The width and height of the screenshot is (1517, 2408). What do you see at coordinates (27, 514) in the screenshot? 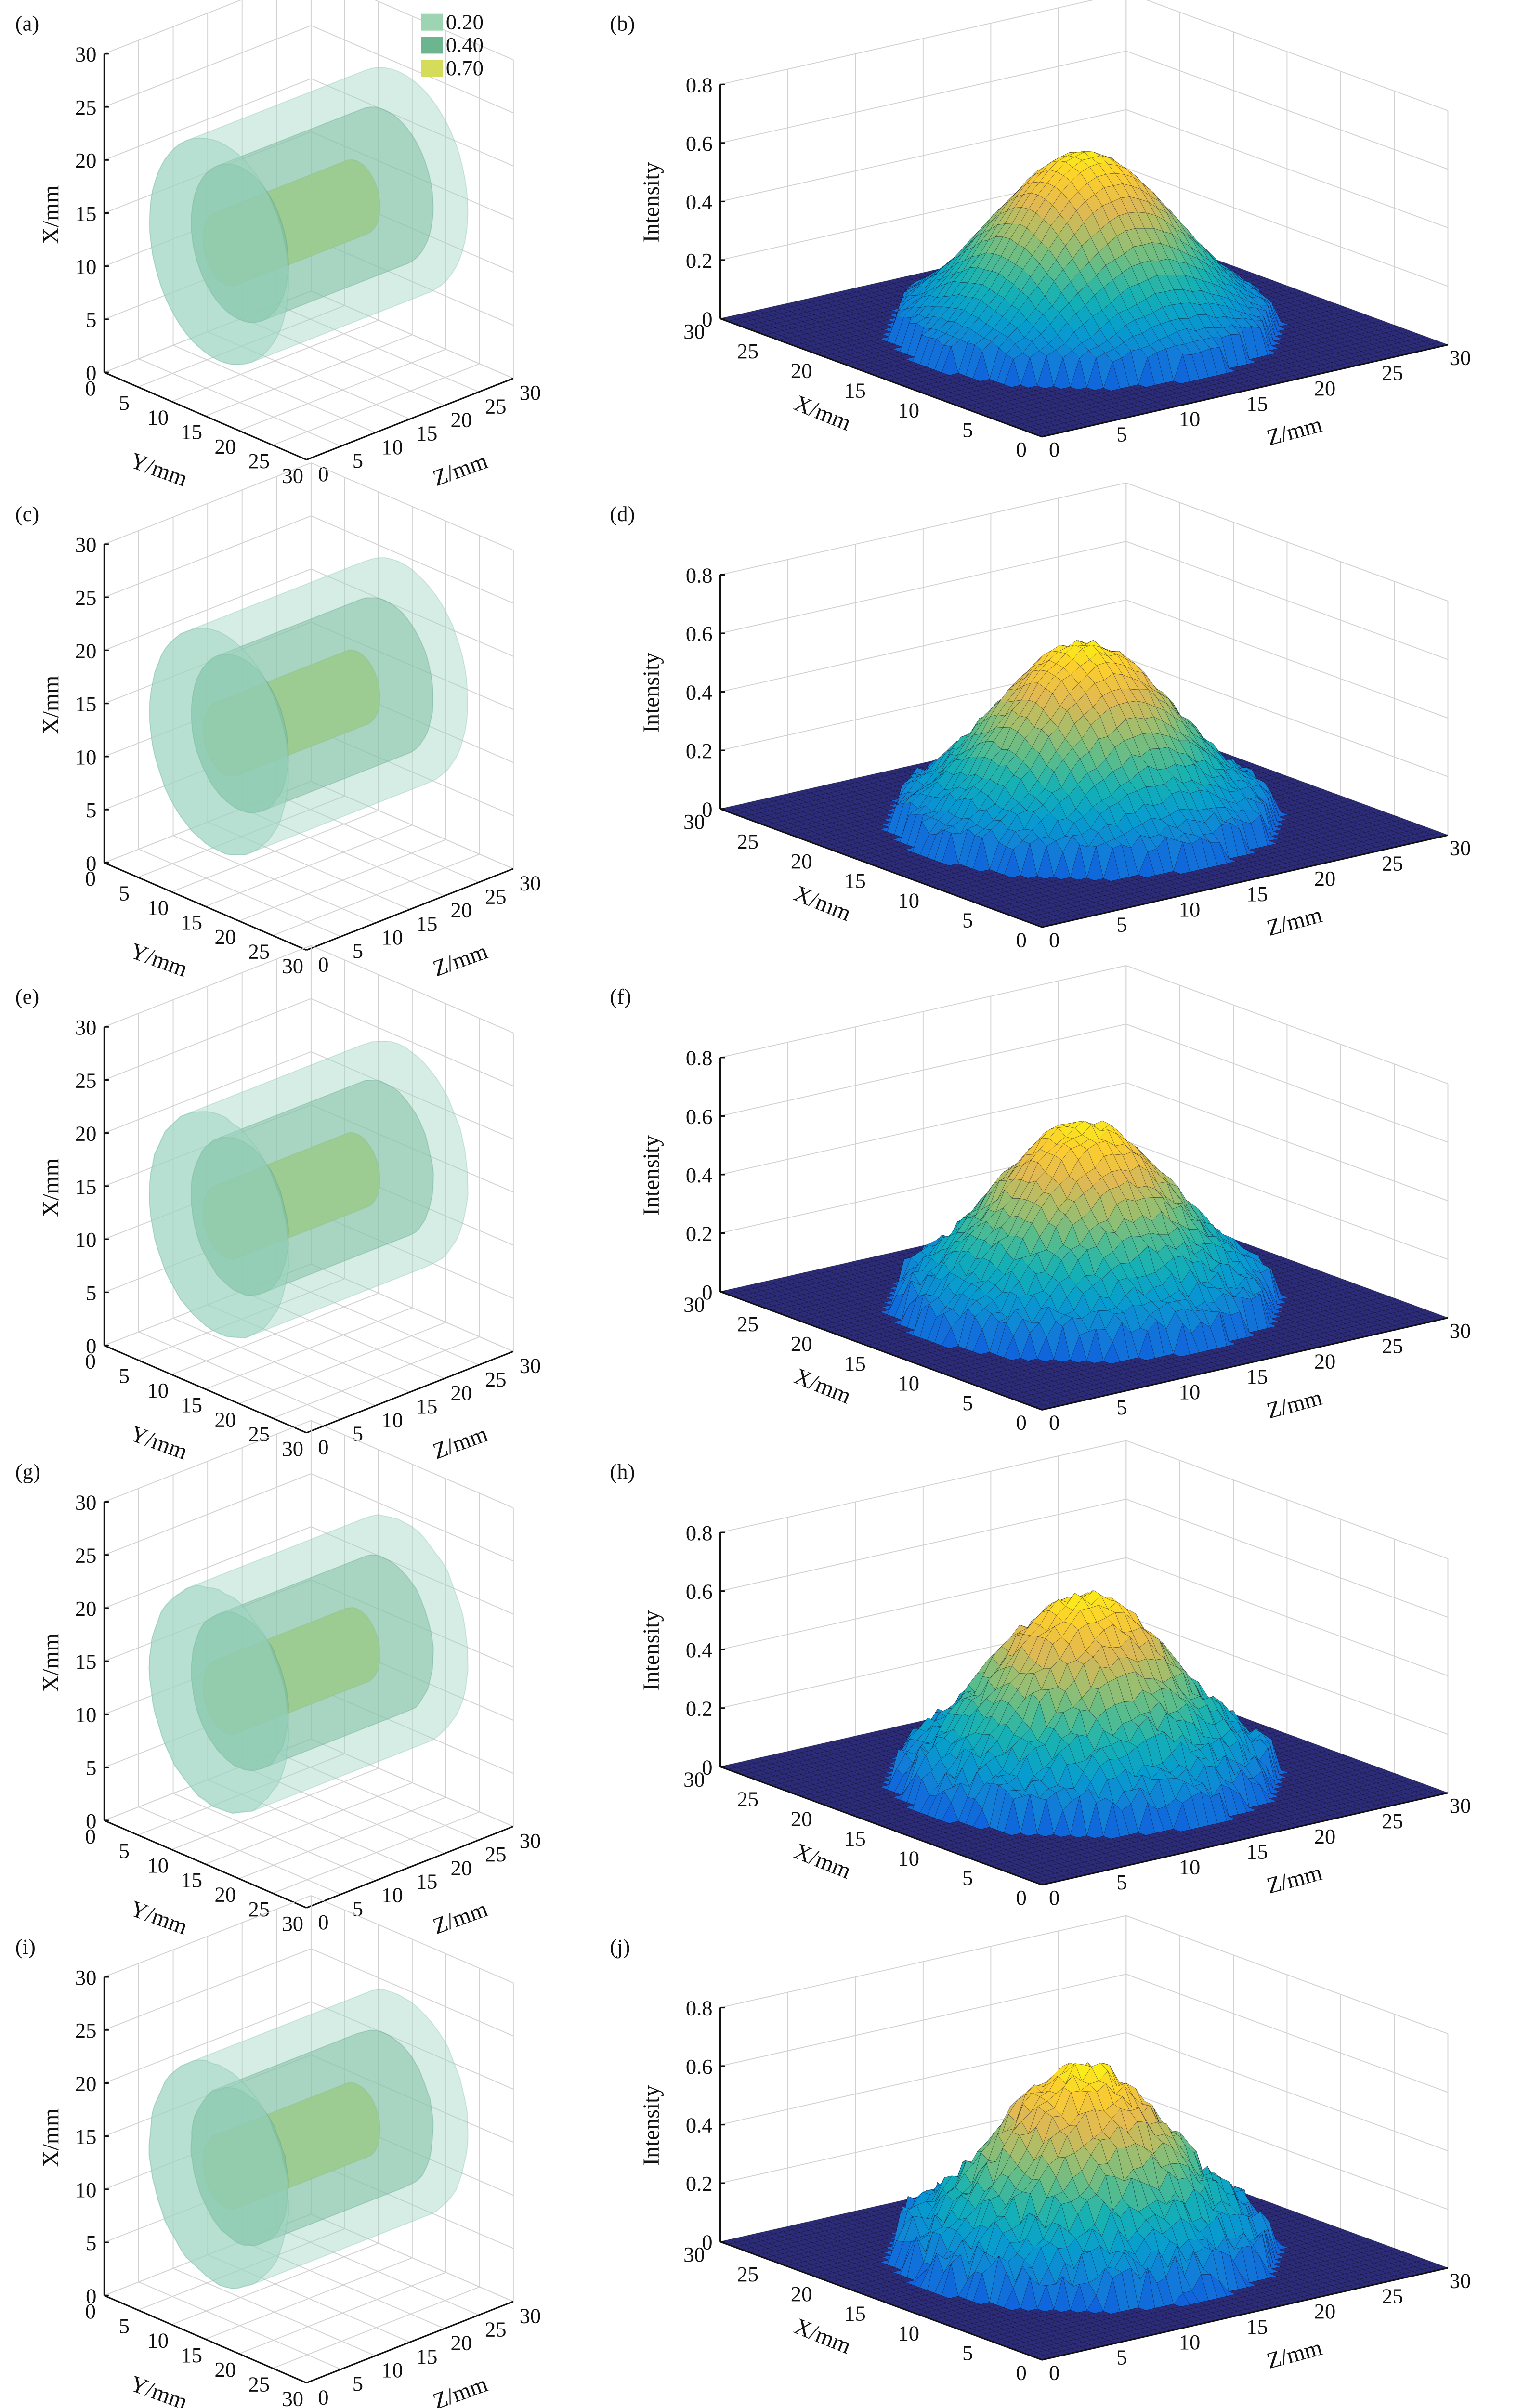
I see `panel-label: (c)` at bounding box center [27, 514].